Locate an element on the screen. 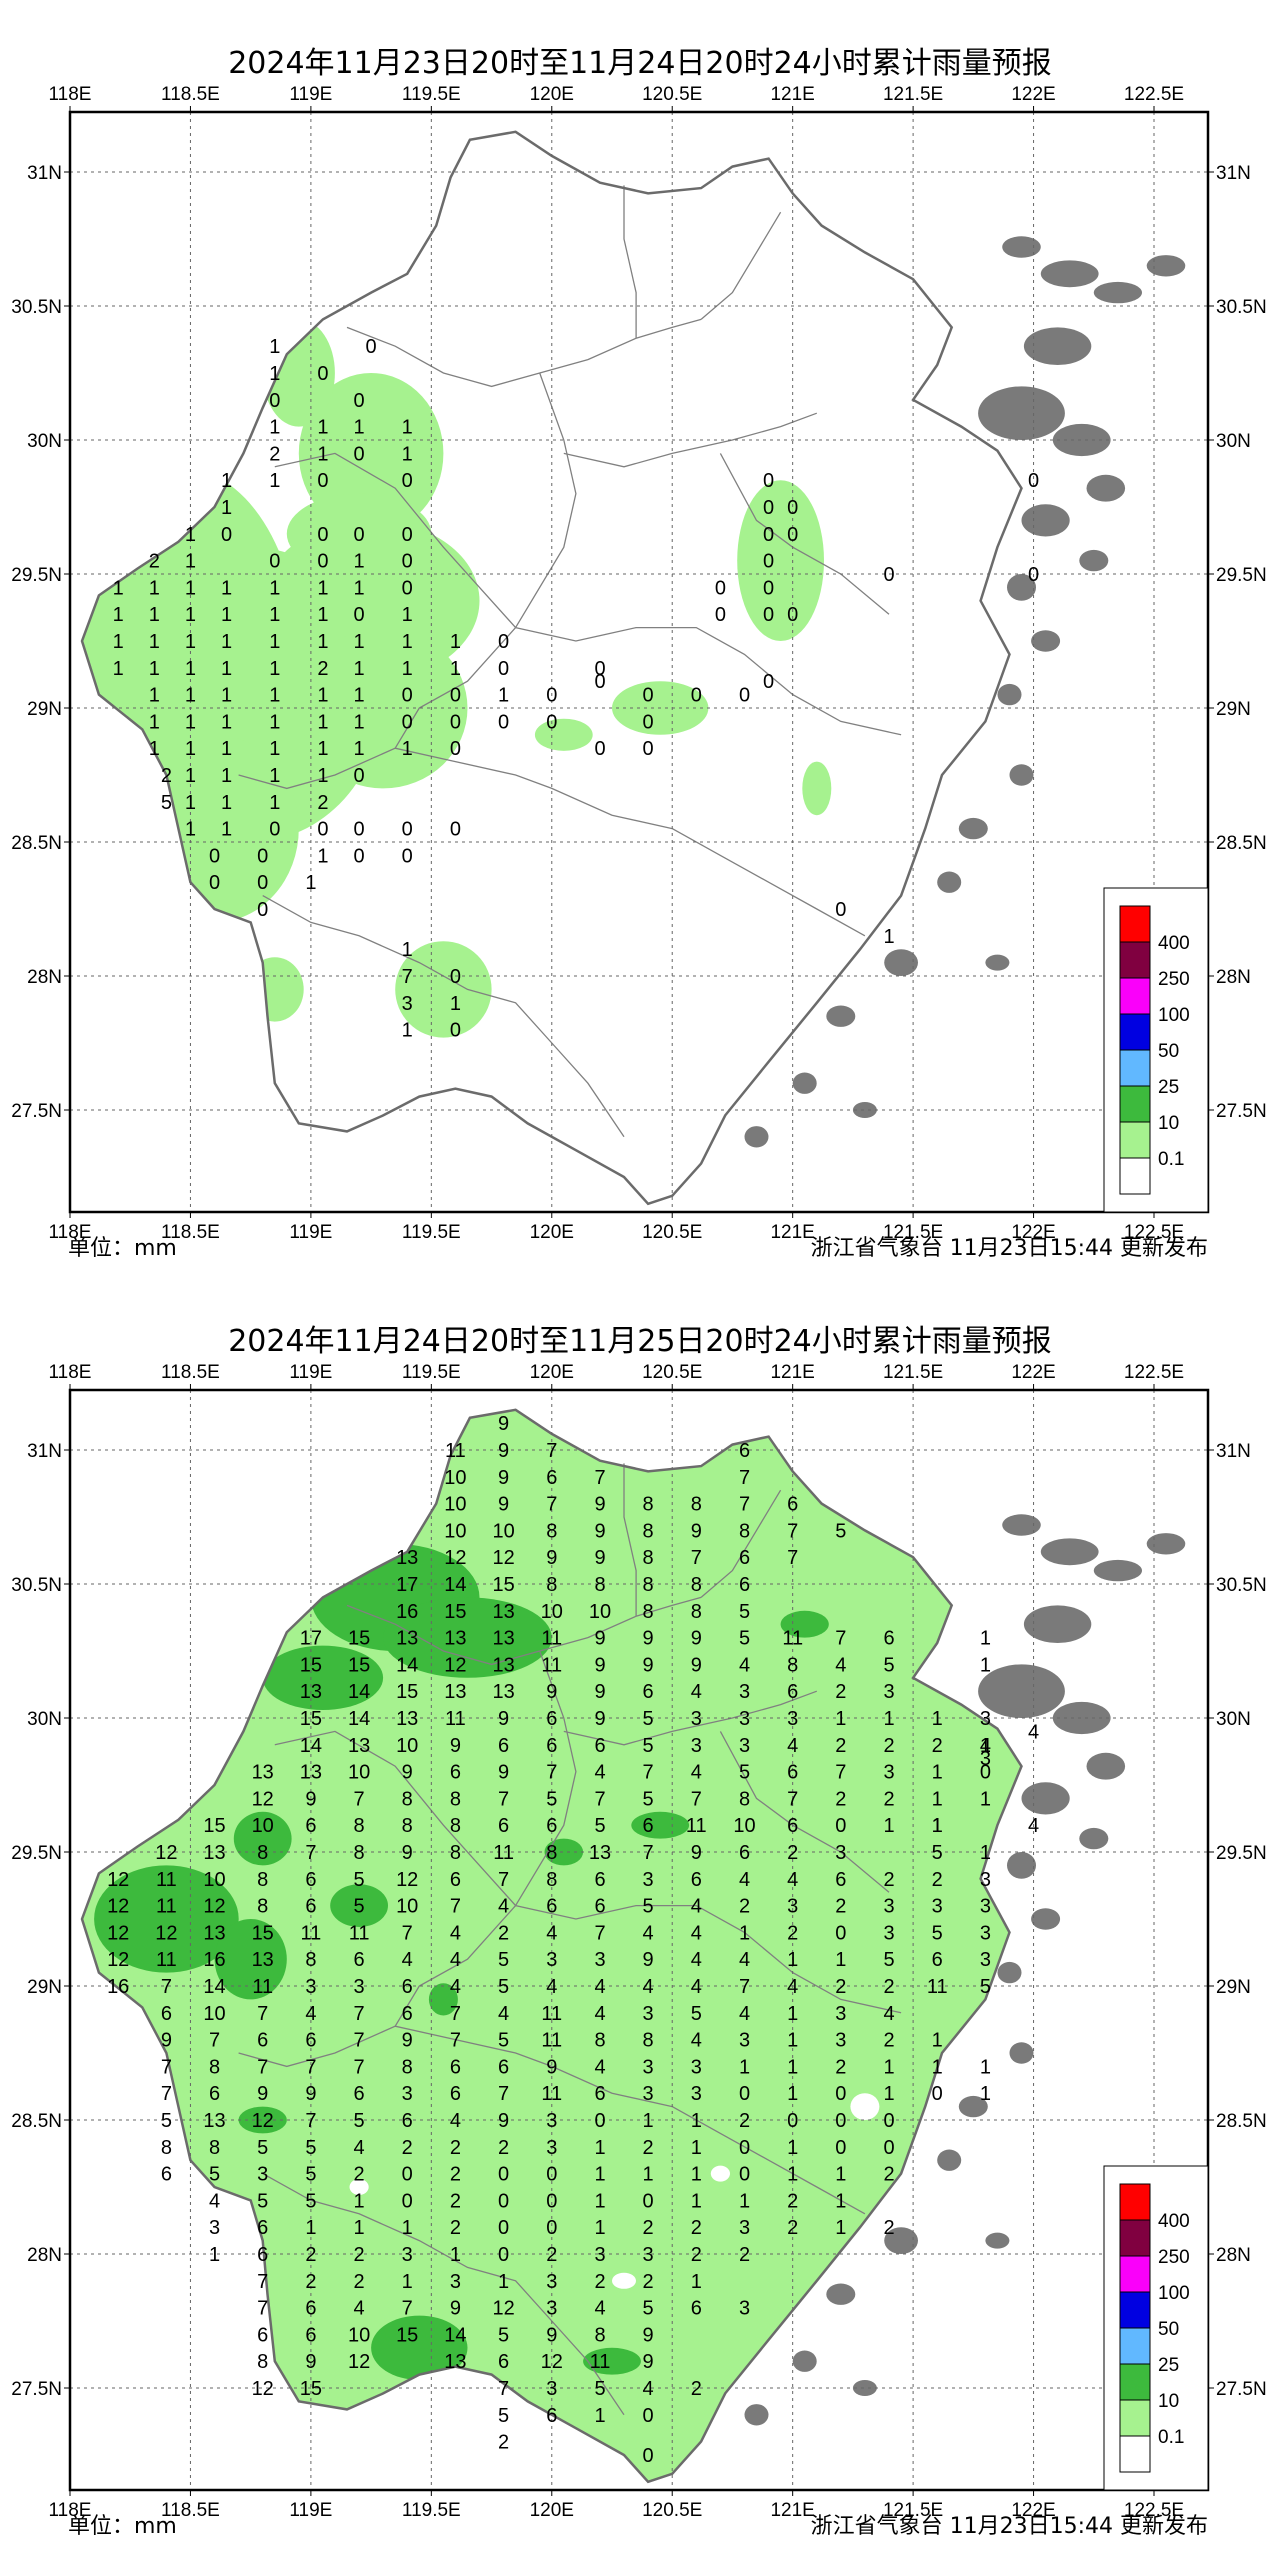 This screenshot has height=2556, width=1280. y-tick-label-left: 29.5N is located at coordinates (36, 1853).